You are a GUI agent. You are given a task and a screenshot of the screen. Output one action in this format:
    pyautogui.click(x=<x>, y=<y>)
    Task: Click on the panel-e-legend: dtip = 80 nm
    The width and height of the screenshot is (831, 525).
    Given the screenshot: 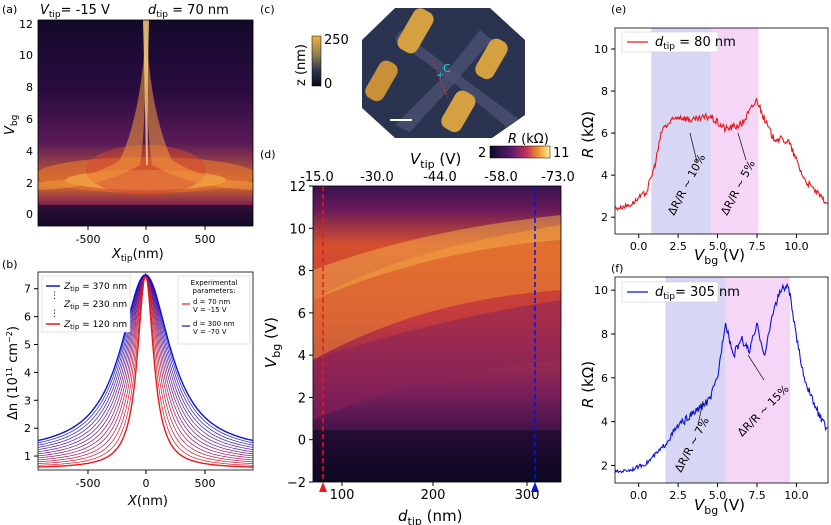 What is the action you would take?
    pyautogui.click(x=678, y=42)
    